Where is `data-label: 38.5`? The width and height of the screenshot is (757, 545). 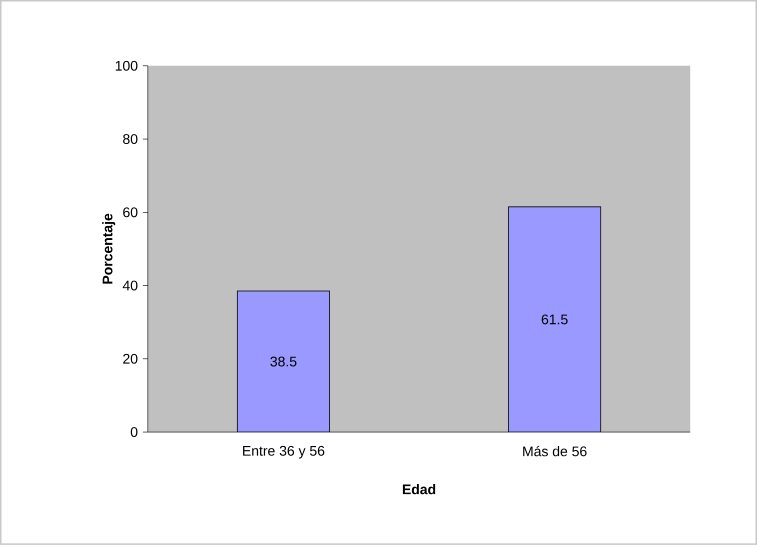 data-label: 38.5 is located at coordinates (283, 361).